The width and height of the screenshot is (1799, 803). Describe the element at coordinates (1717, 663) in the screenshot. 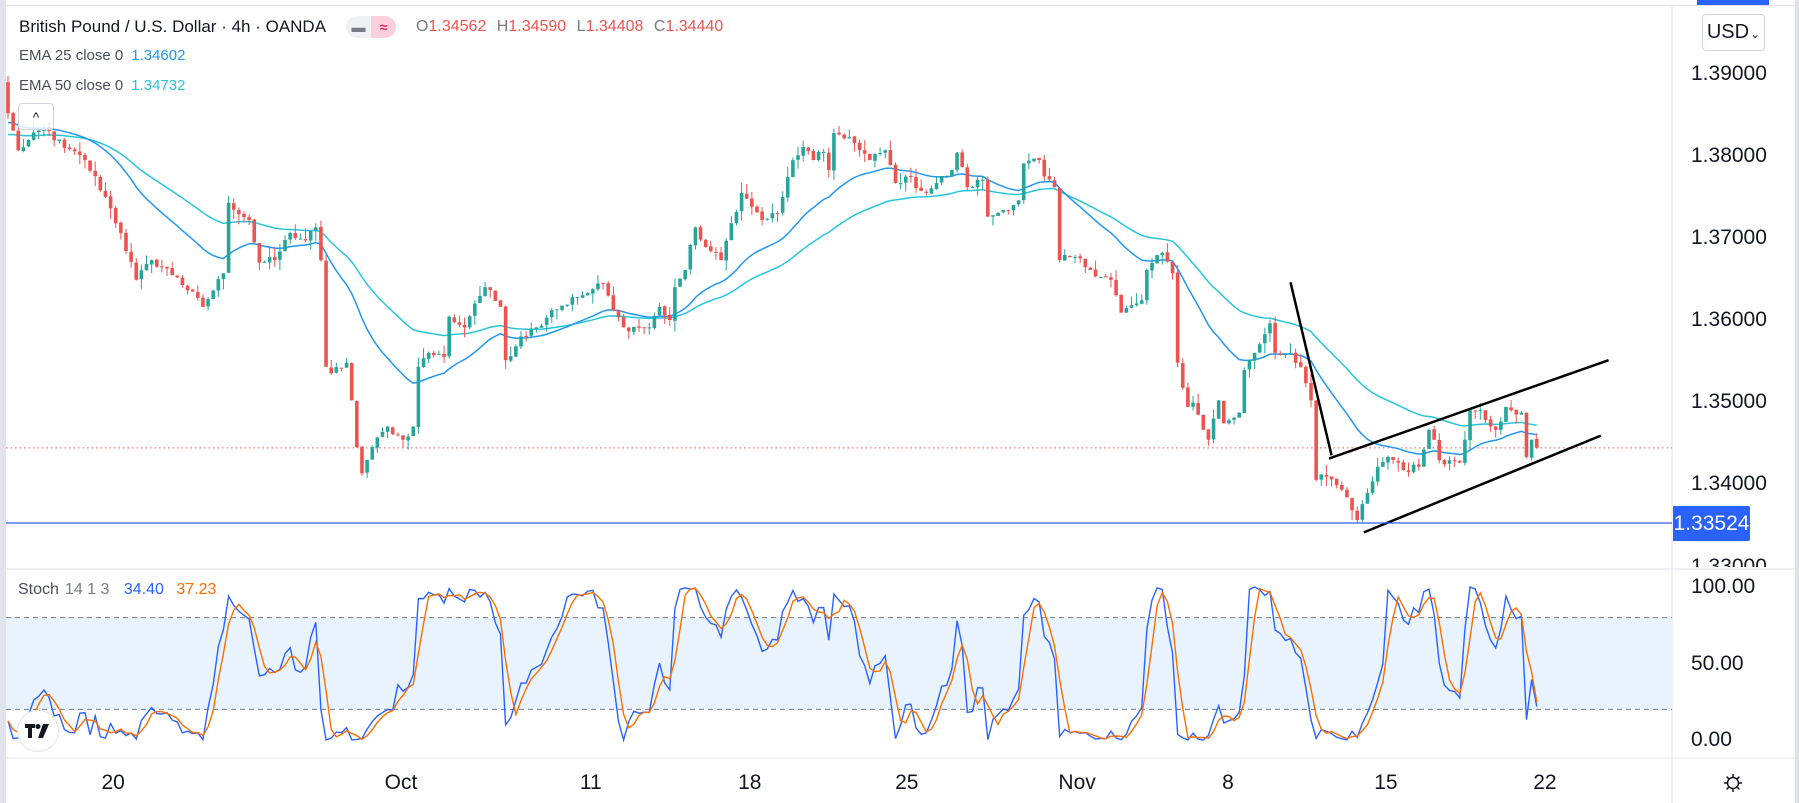

I see `stoch-tick-label: 50.00` at that location.